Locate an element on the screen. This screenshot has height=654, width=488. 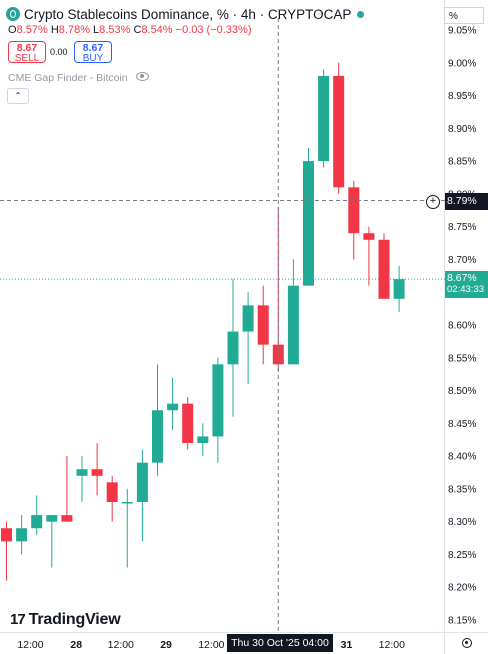
low-label: L is located at coordinates (96, 30).